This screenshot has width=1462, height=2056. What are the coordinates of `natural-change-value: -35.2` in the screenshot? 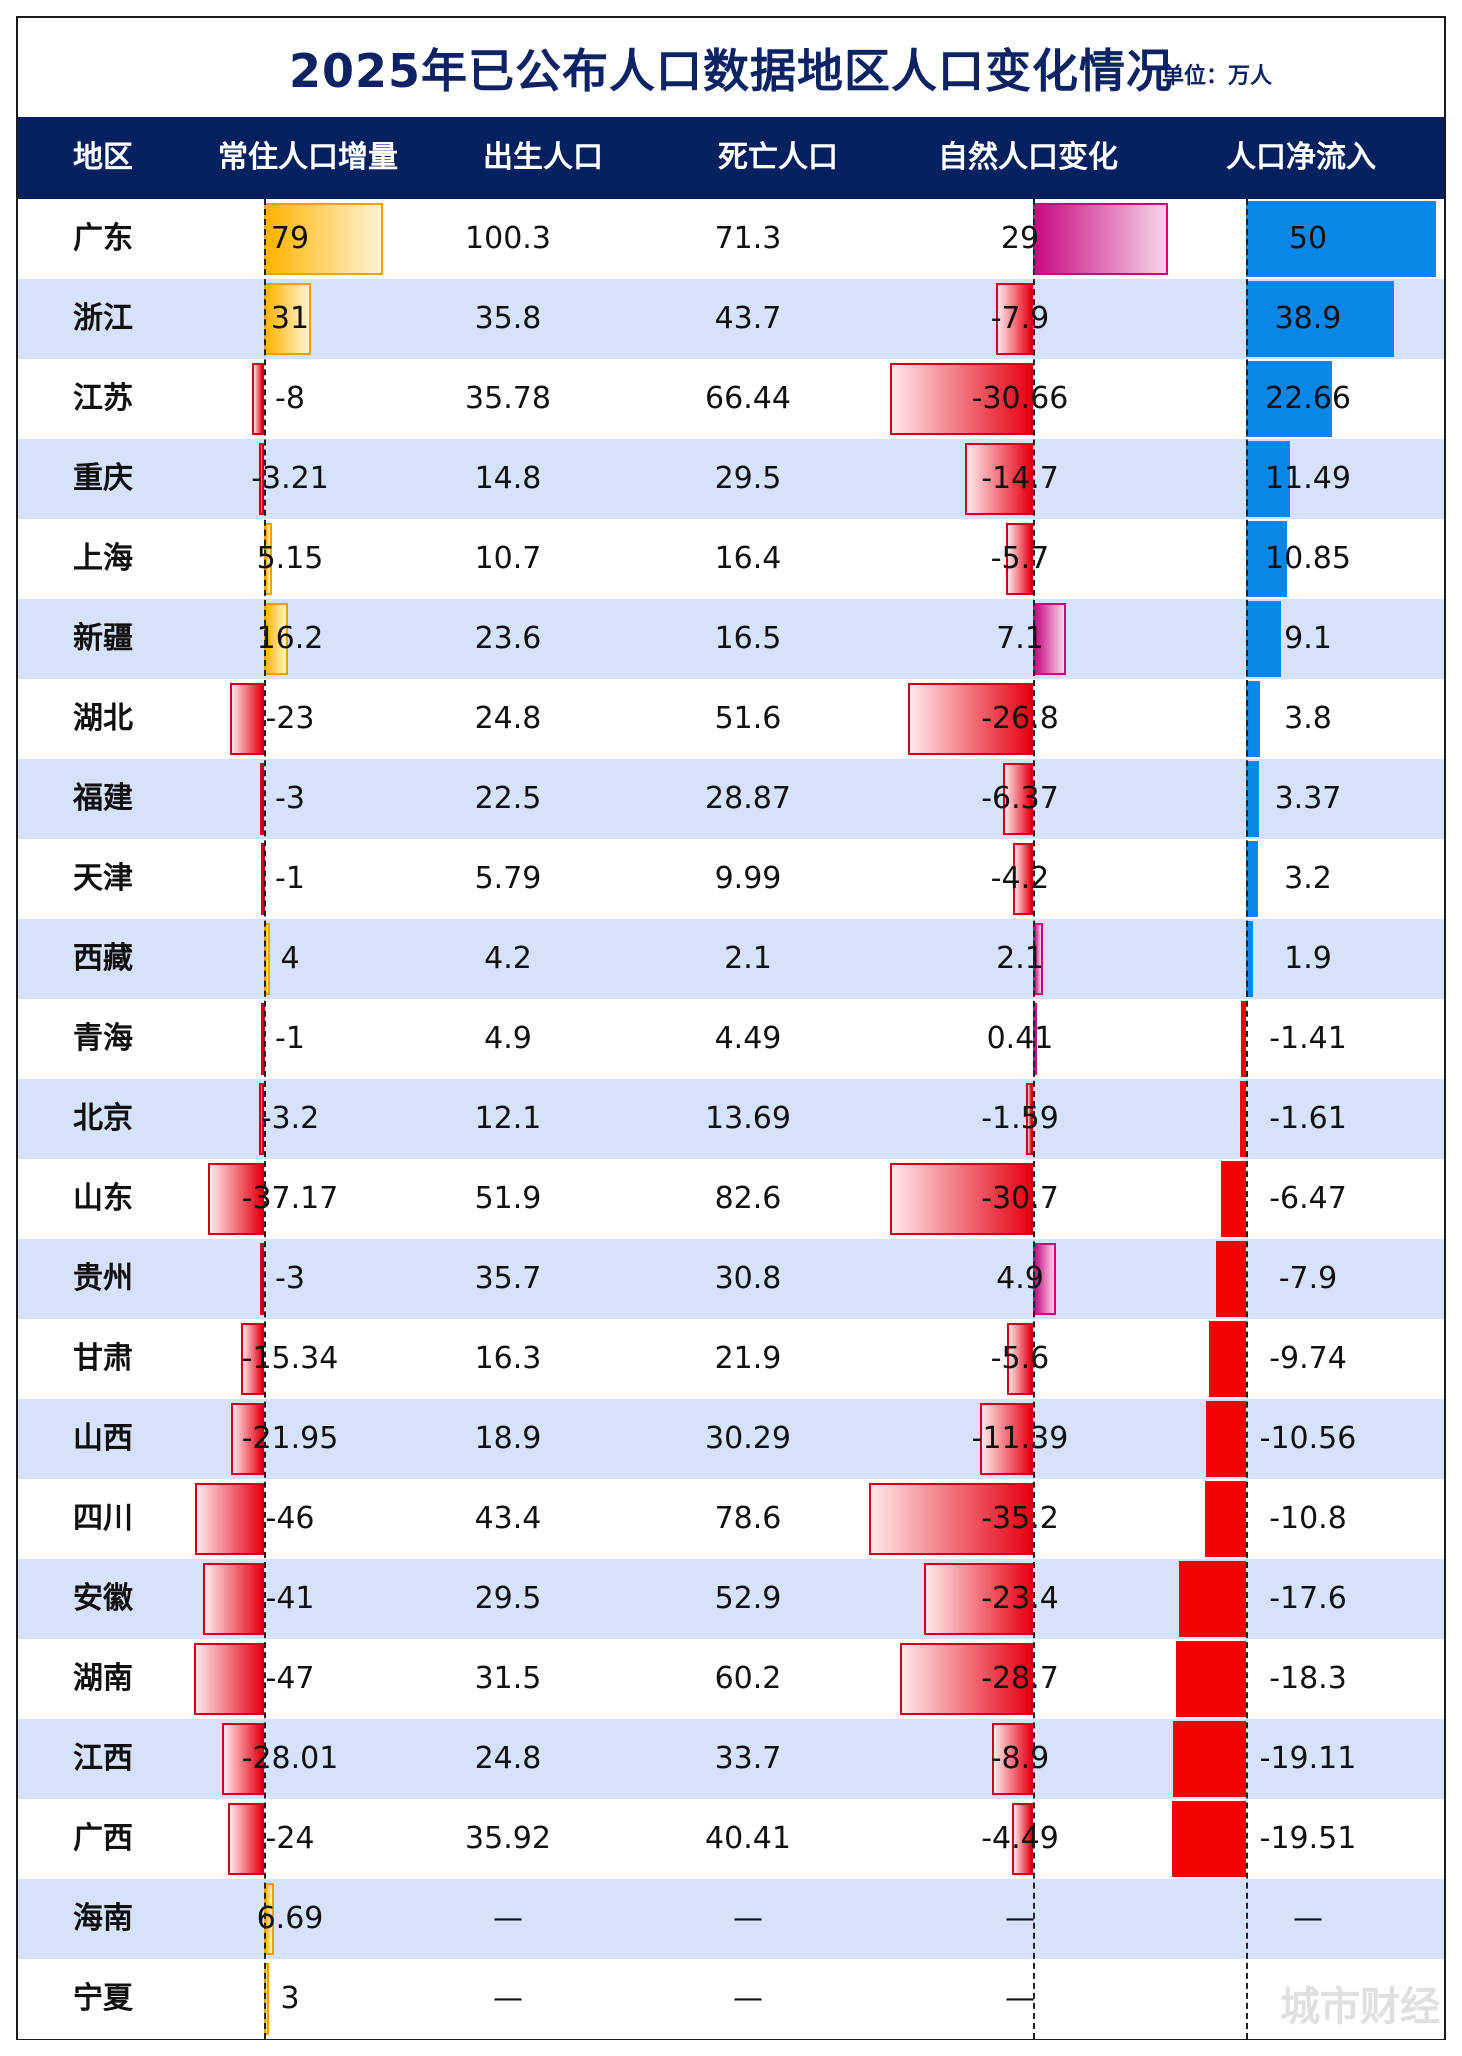 It's located at (1020, 1518).